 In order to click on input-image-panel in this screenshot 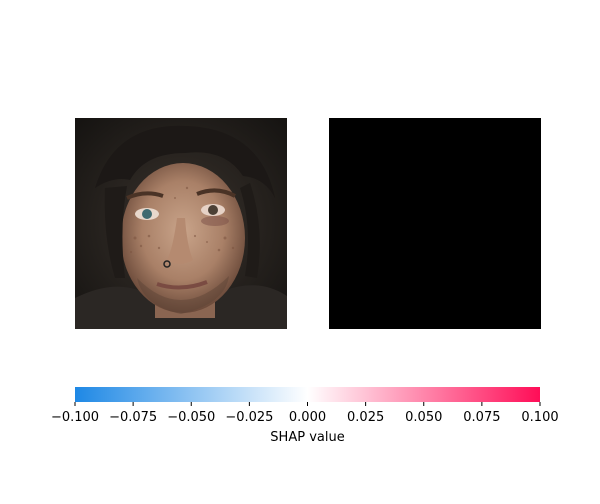, I will do `click(181, 223)`.